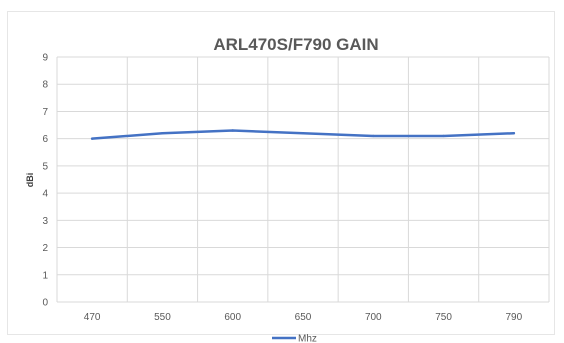  What do you see at coordinates (45, 275) in the screenshot?
I see `y-tick-label: 1` at bounding box center [45, 275].